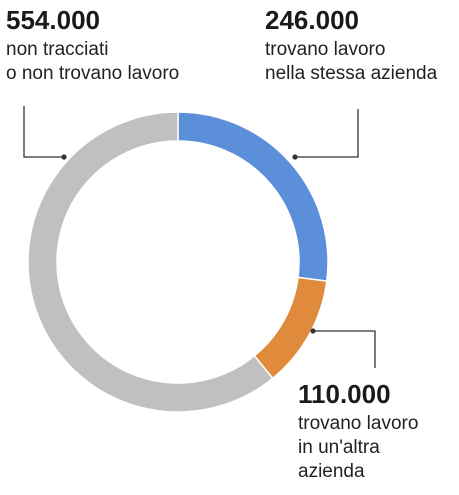  I want to click on leader-line-not-traced, so click(43, 132).